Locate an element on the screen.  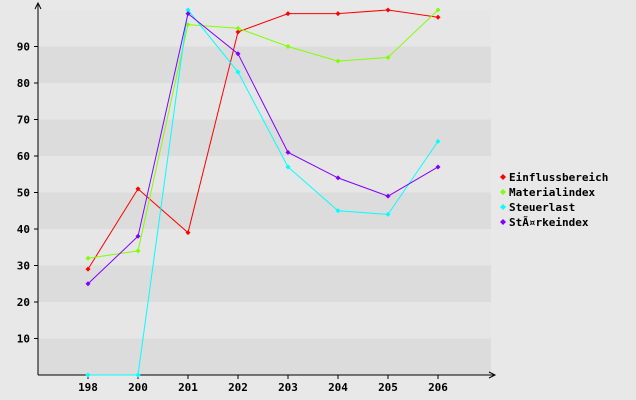
y-tick-label: 50 is located at coordinates (23, 193).